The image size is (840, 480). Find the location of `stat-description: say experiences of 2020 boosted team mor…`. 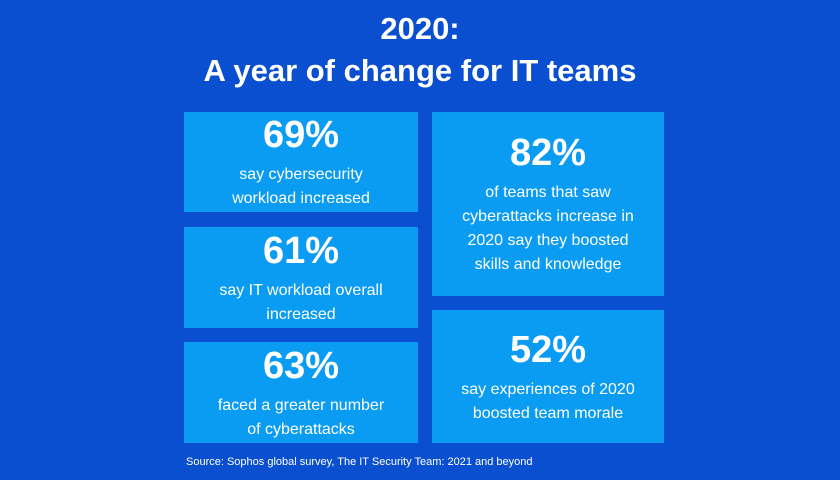

stat-description: say experiences of 2020 boosted team mor… is located at coordinates (547, 402).